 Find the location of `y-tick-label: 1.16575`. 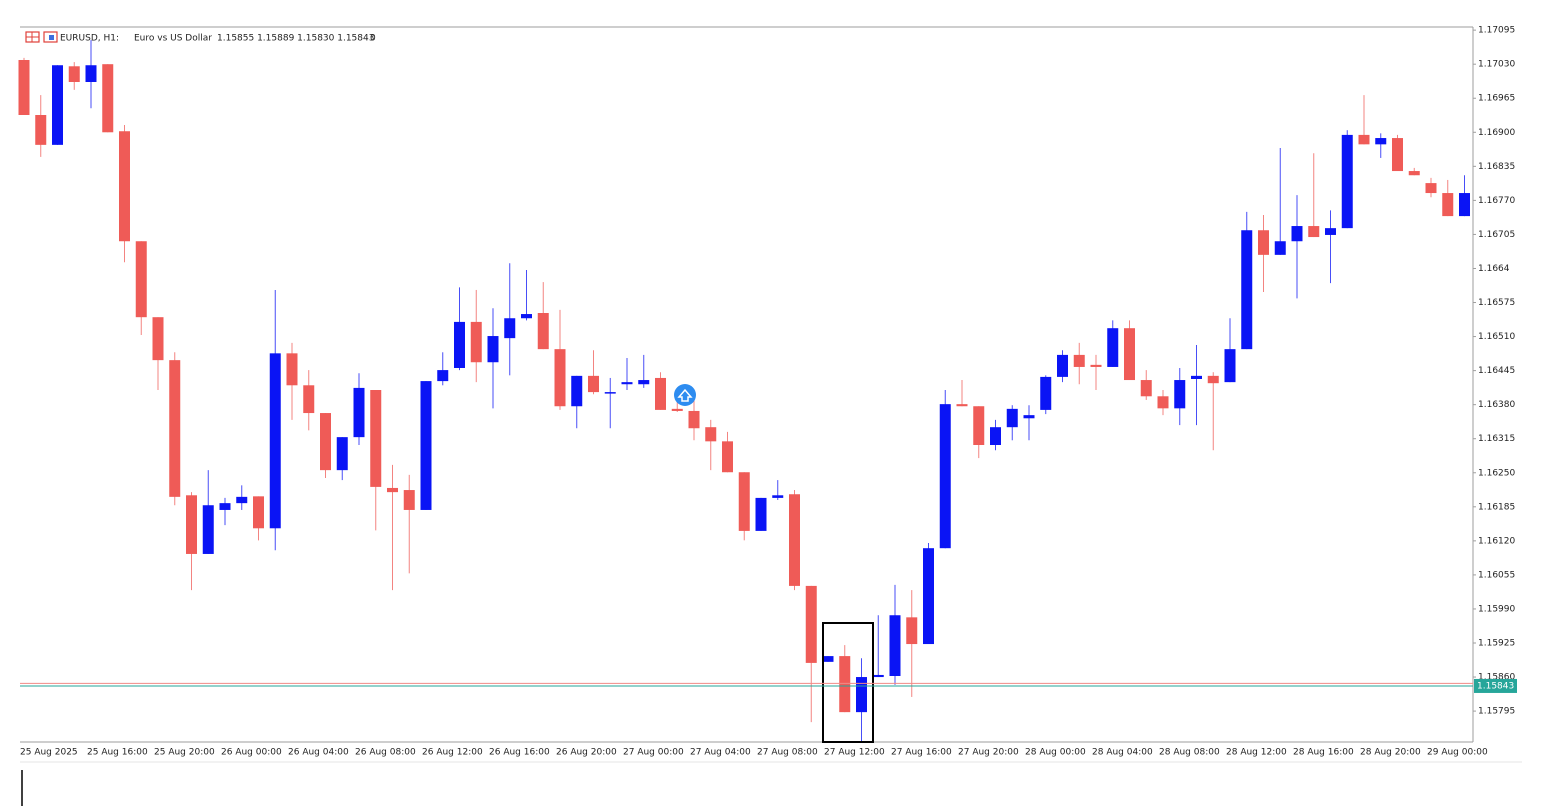

y-tick-label: 1.16575 is located at coordinates (1496, 303).